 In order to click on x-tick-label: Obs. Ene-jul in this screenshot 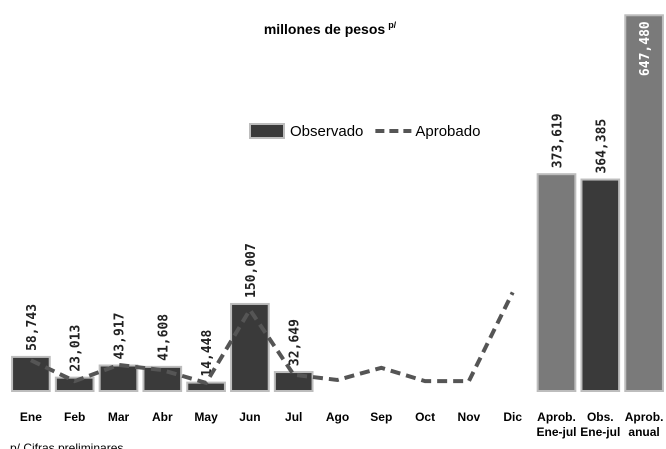, I will do `click(600, 424)`.